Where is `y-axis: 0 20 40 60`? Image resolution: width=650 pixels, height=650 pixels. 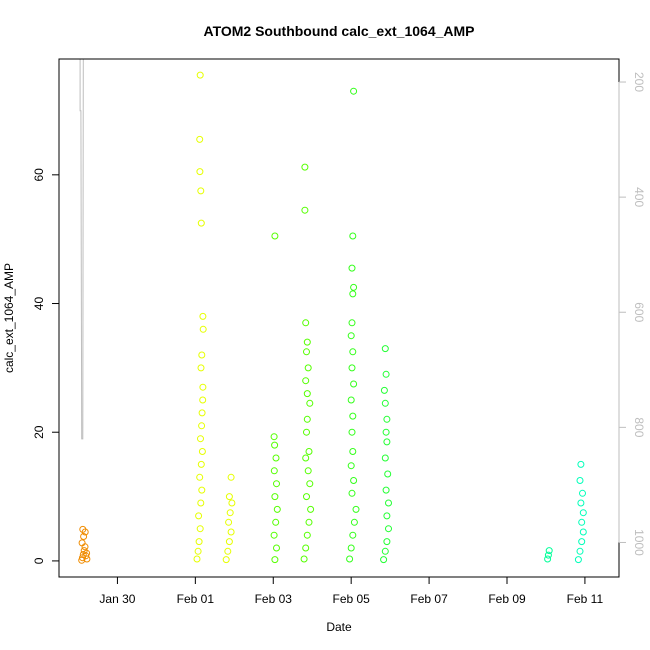
y-axis: 0 20 40 60 is located at coordinates (46, 366).